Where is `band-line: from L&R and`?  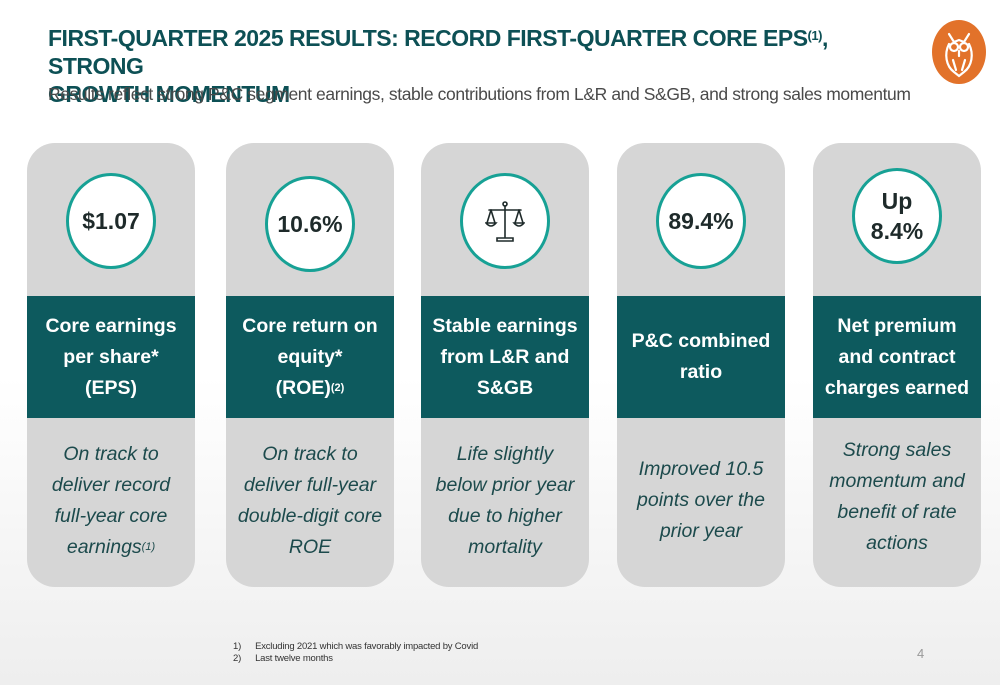
band-line: from L&R and is located at coordinates (505, 356).